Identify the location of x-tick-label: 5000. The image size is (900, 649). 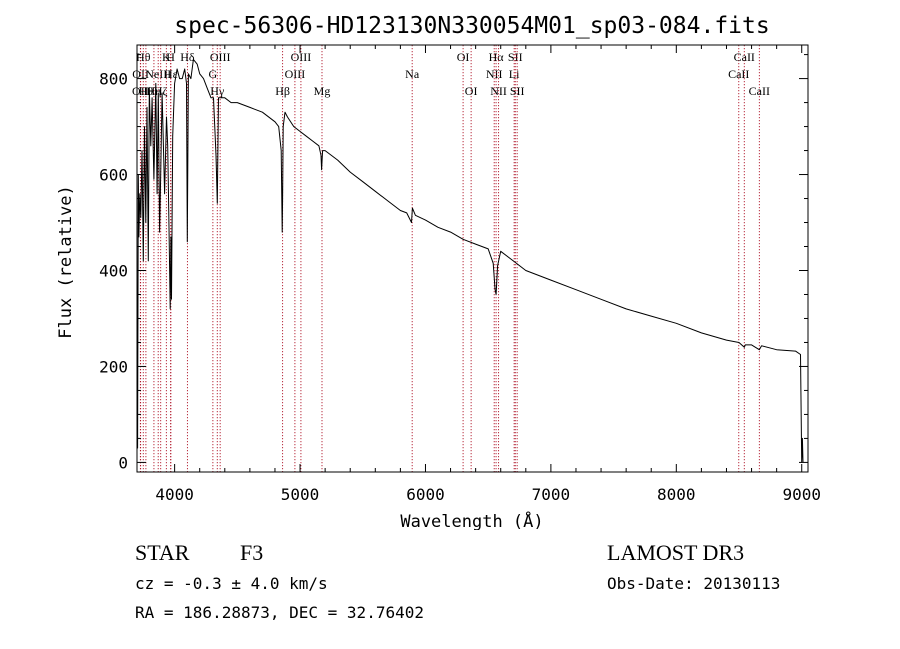
(300, 494).